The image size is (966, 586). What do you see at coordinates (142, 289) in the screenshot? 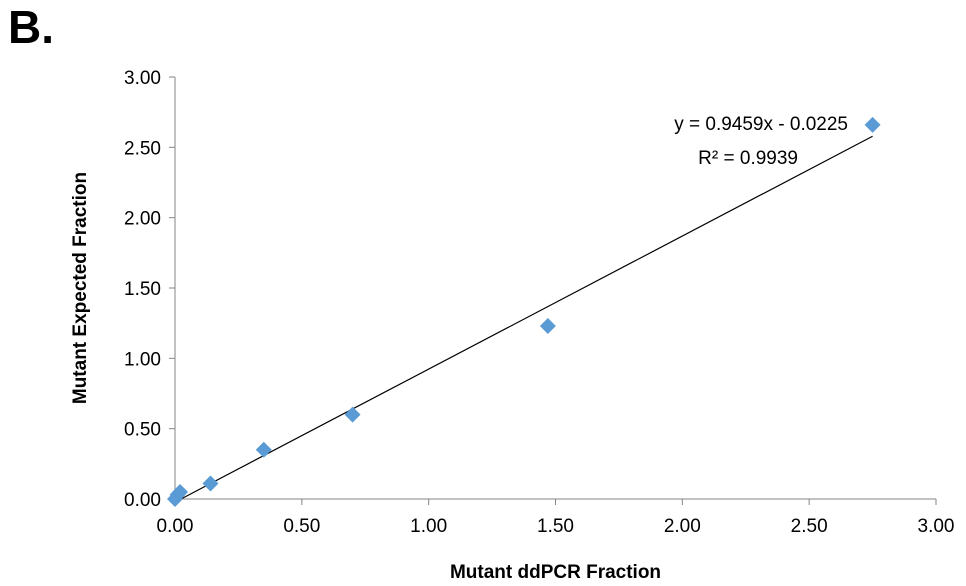
I see `y-tick-label: 1.50` at bounding box center [142, 289].